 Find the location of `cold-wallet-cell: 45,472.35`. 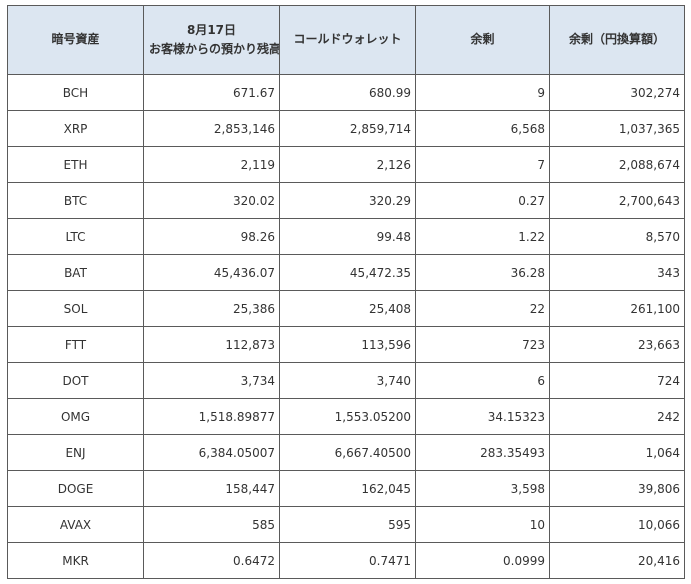

cold-wallet-cell: 45,472.35 is located at coordinates (347, 272).